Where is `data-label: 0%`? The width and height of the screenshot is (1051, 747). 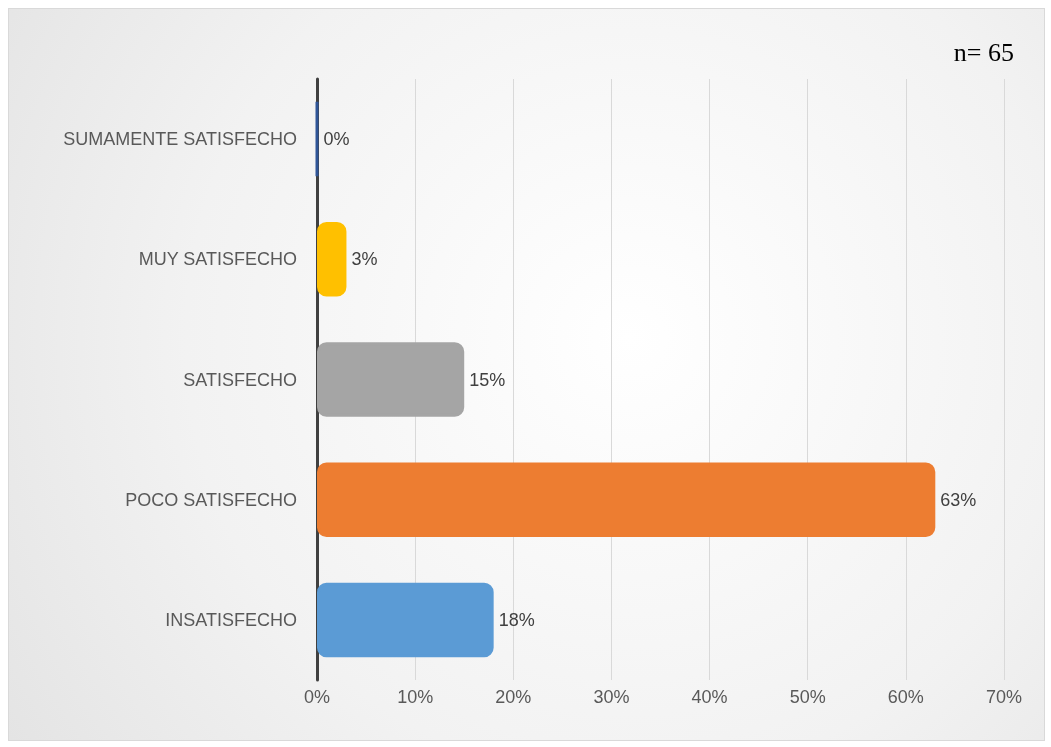 data-label: 0% is located at coordinates (336, 139).